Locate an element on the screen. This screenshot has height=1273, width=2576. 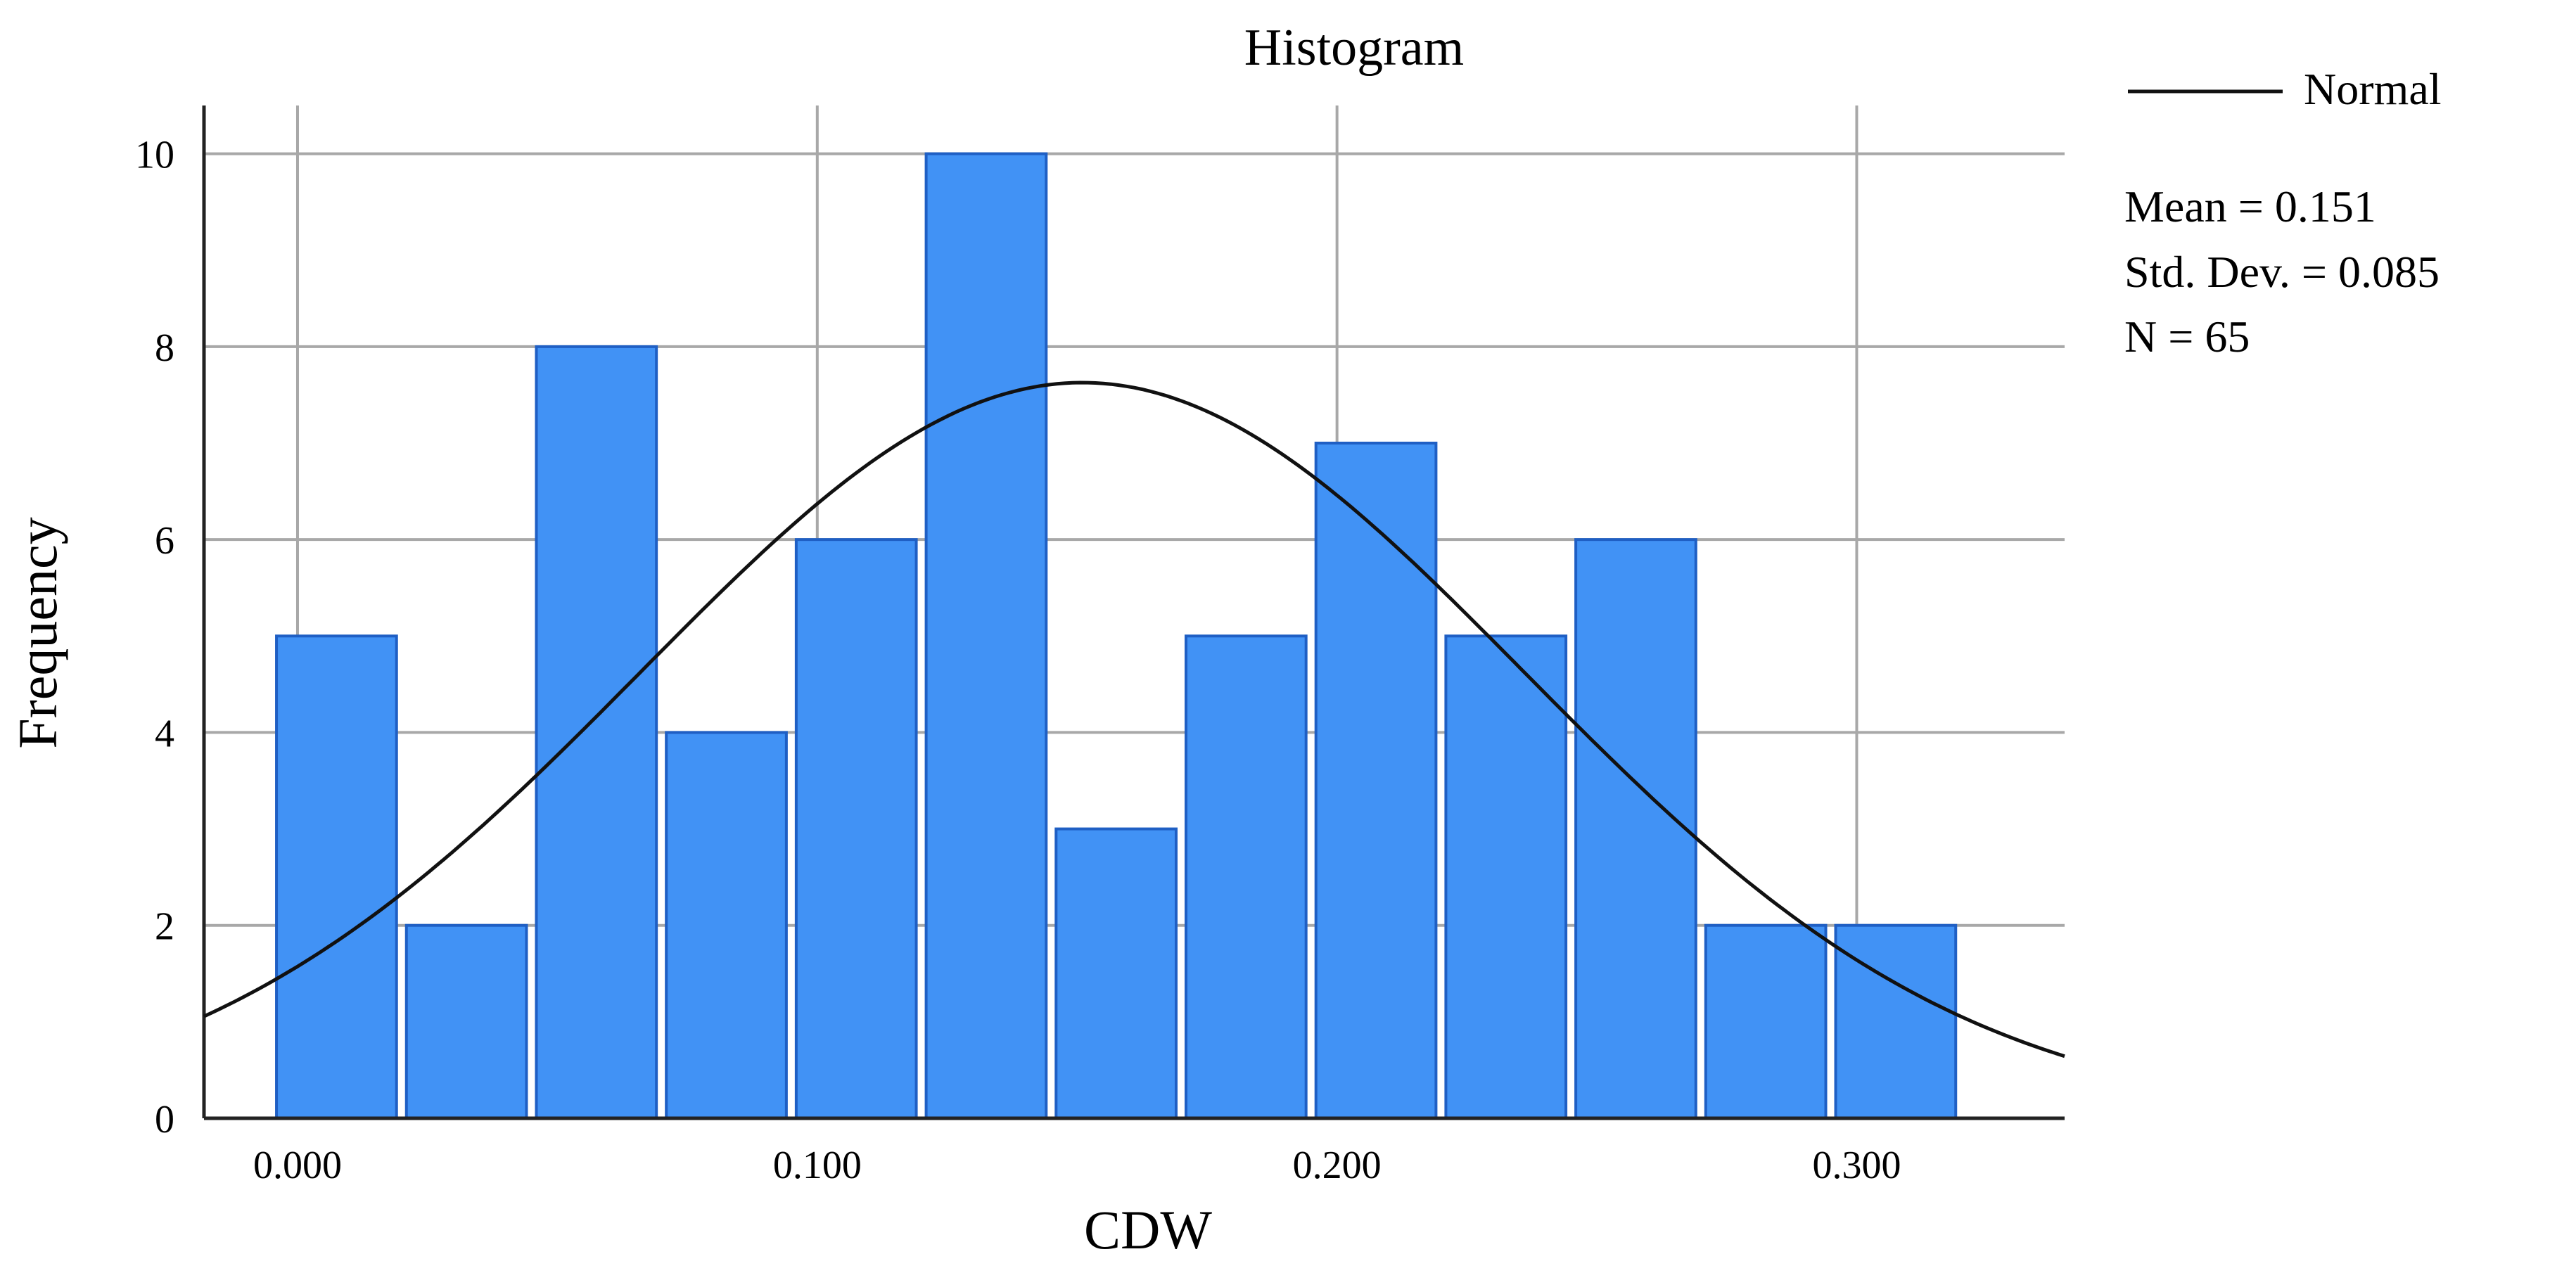
x-axis-label: CDW is located at coordinates (1148, 1229).